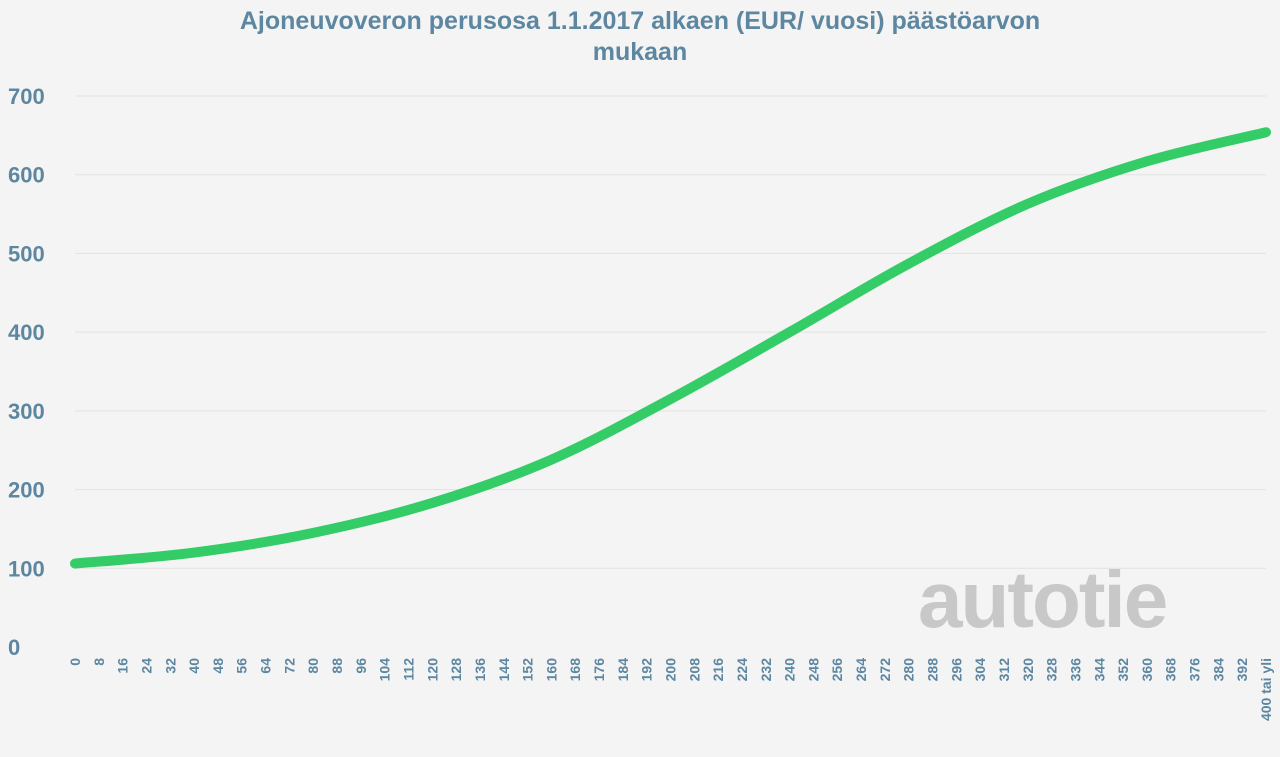  Describe the element at coordinates (1043, 599) in the screenshot. I see `autotie-watermark-logo: autotie` at that location.